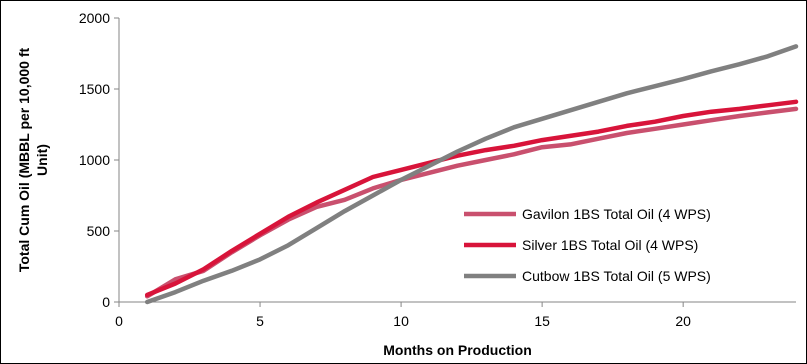  Describe the element at coordinates (683, 321) in the screenshot. I see `x-tick-label: 20` at that location.